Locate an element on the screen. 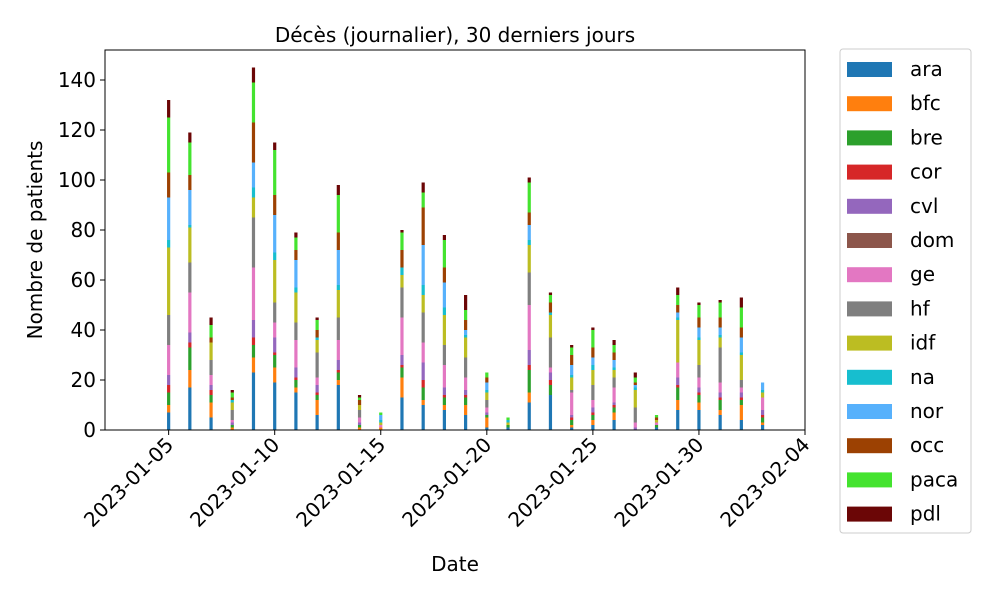 The width and height of the screenshot is (1000, 600). legend: ara bfc bre cor cvl dom ge hf idf na nor occ paca pdl is located at coordinates (905, 291).